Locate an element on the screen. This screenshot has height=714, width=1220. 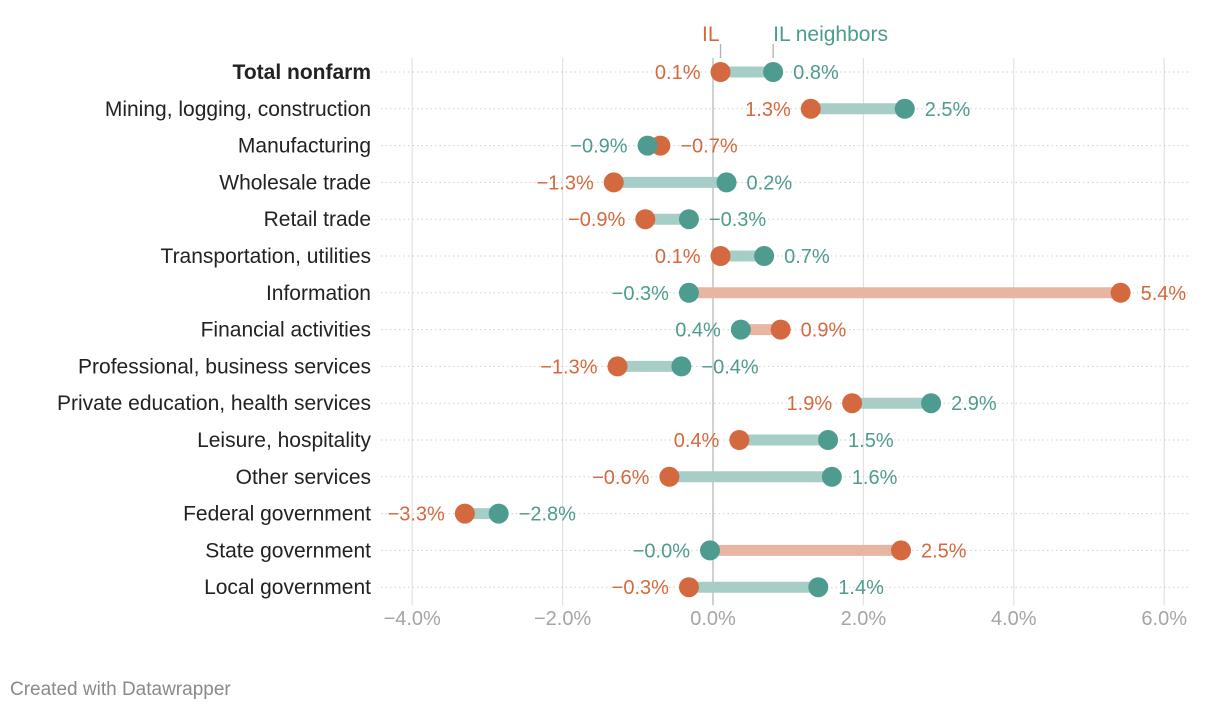
category-label: Private education, health services is located at coordinates (214, 403).